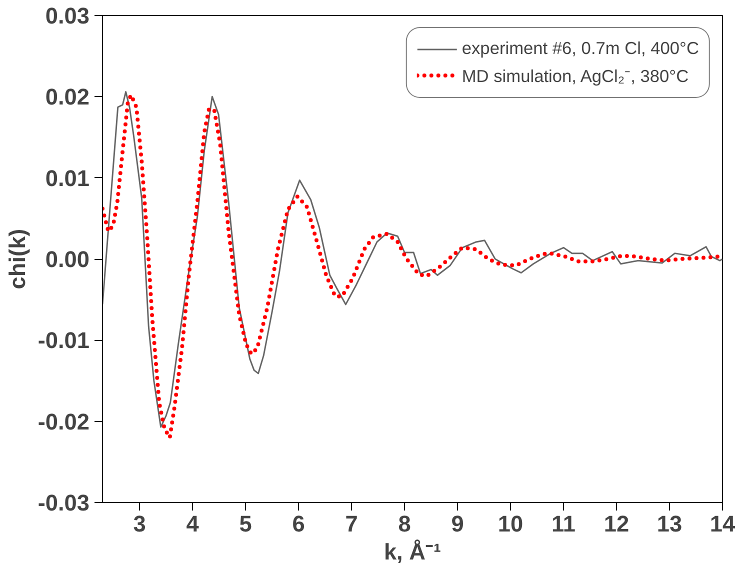  I want to click on x-axis-title: k, Å⁻¹, so click(413, 551).